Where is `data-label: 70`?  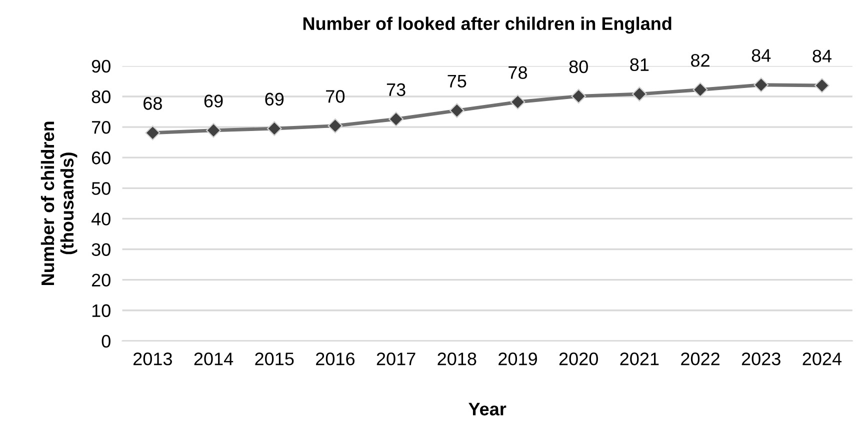
data-label: 70 is located at coordinates (335, 96).